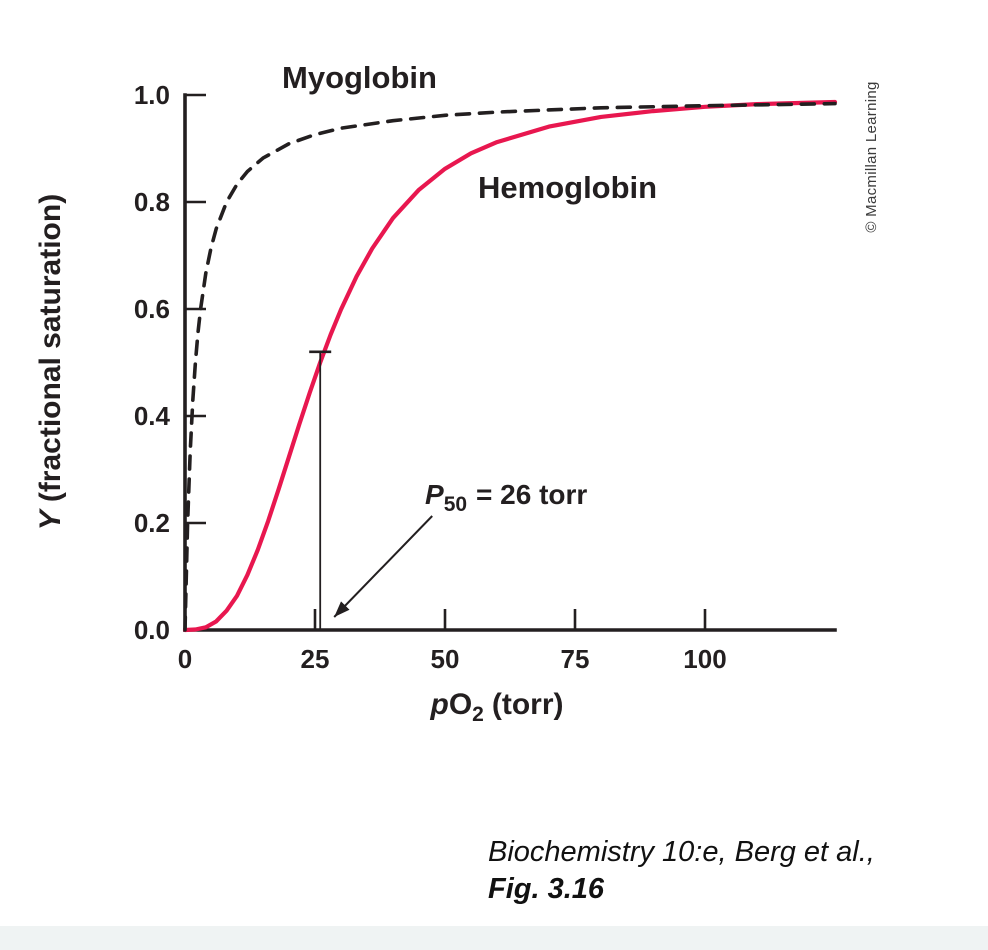  What do you see at coordinates (383, 566) in the screenshot?
I see `p50-arrow` at bounding box center [383, 566].